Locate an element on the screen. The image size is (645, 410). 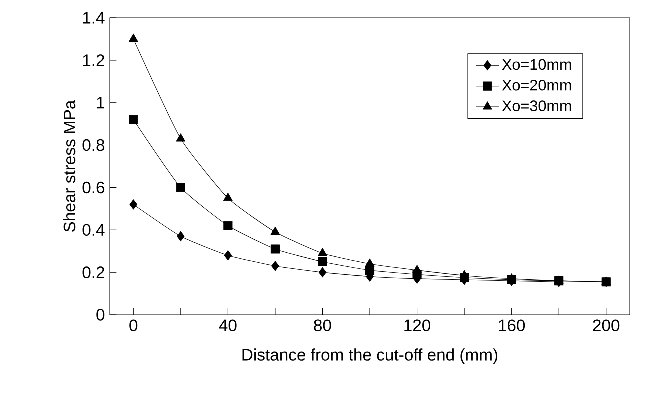
x-axis-title: Distance from the cut-off end (mm) is located at coordinates (370, 356).